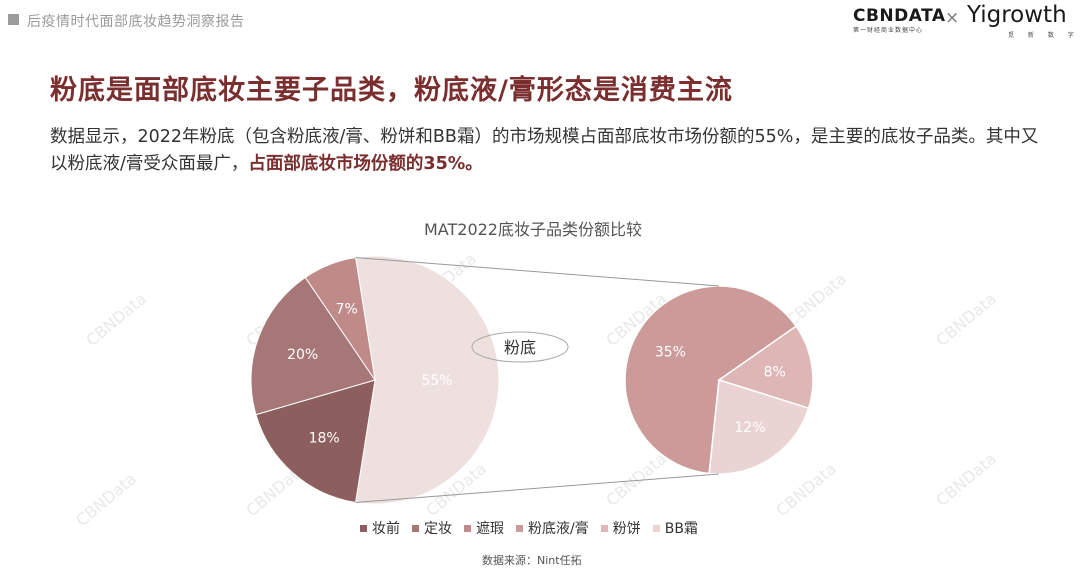  I want to click on legend-label: 定妆, so click(438, 529).